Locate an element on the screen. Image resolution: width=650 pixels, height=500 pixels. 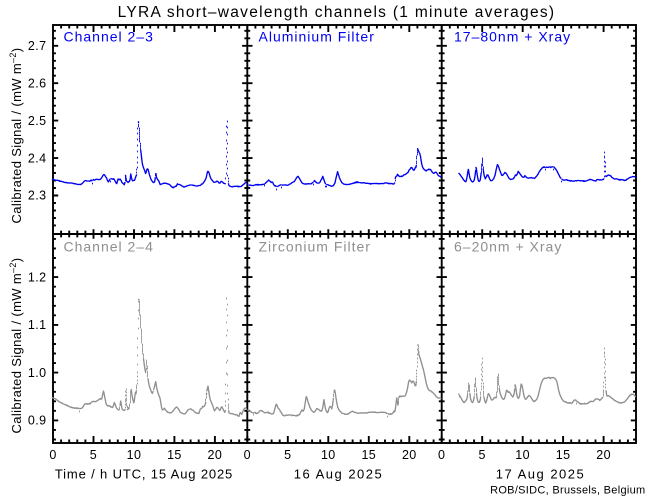
svg-text: 2.6 is located at coordinates (37, 83).